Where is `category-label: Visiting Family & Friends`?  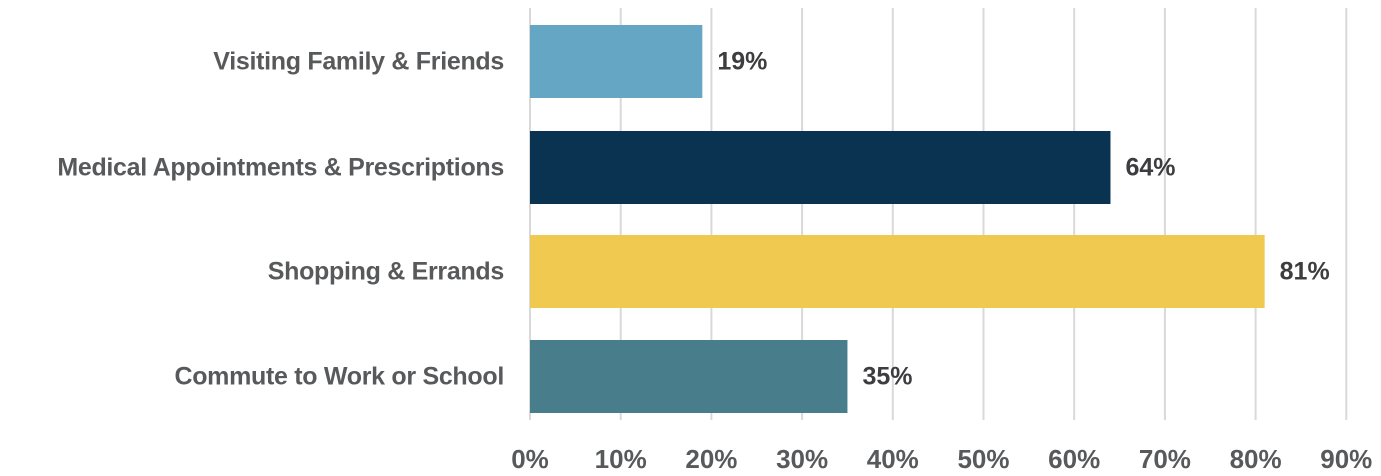 category-label: Visiting Family & Friends is located at coordinates (358, 62).